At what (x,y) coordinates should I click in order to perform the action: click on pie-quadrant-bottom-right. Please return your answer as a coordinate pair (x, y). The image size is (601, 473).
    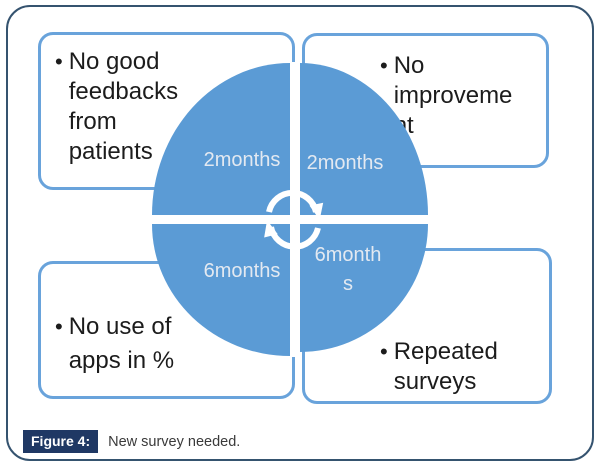
    Looking at the image, I should click on (364, 288).